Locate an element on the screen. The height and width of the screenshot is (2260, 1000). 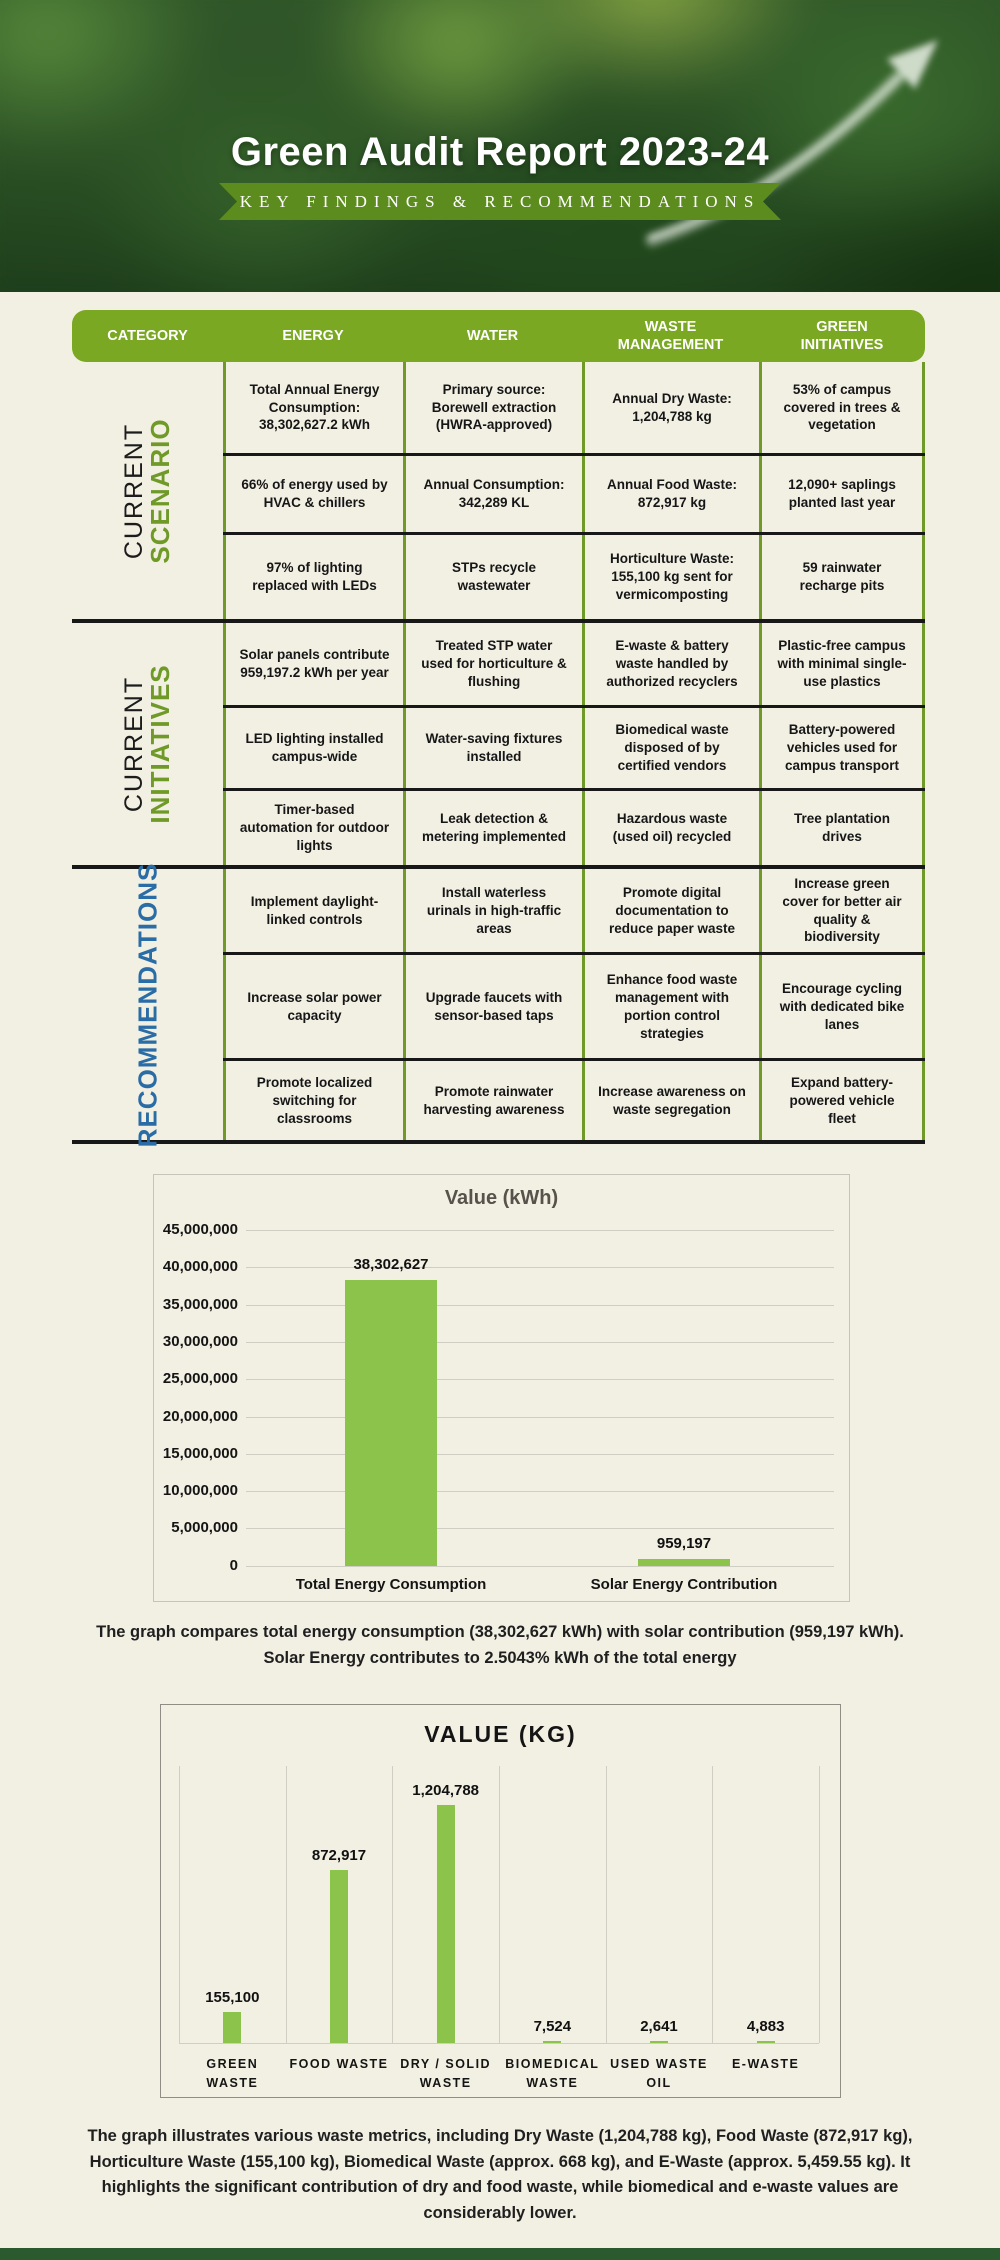
table-cell: Tree plantation drives is located at coordinates (842, 828).